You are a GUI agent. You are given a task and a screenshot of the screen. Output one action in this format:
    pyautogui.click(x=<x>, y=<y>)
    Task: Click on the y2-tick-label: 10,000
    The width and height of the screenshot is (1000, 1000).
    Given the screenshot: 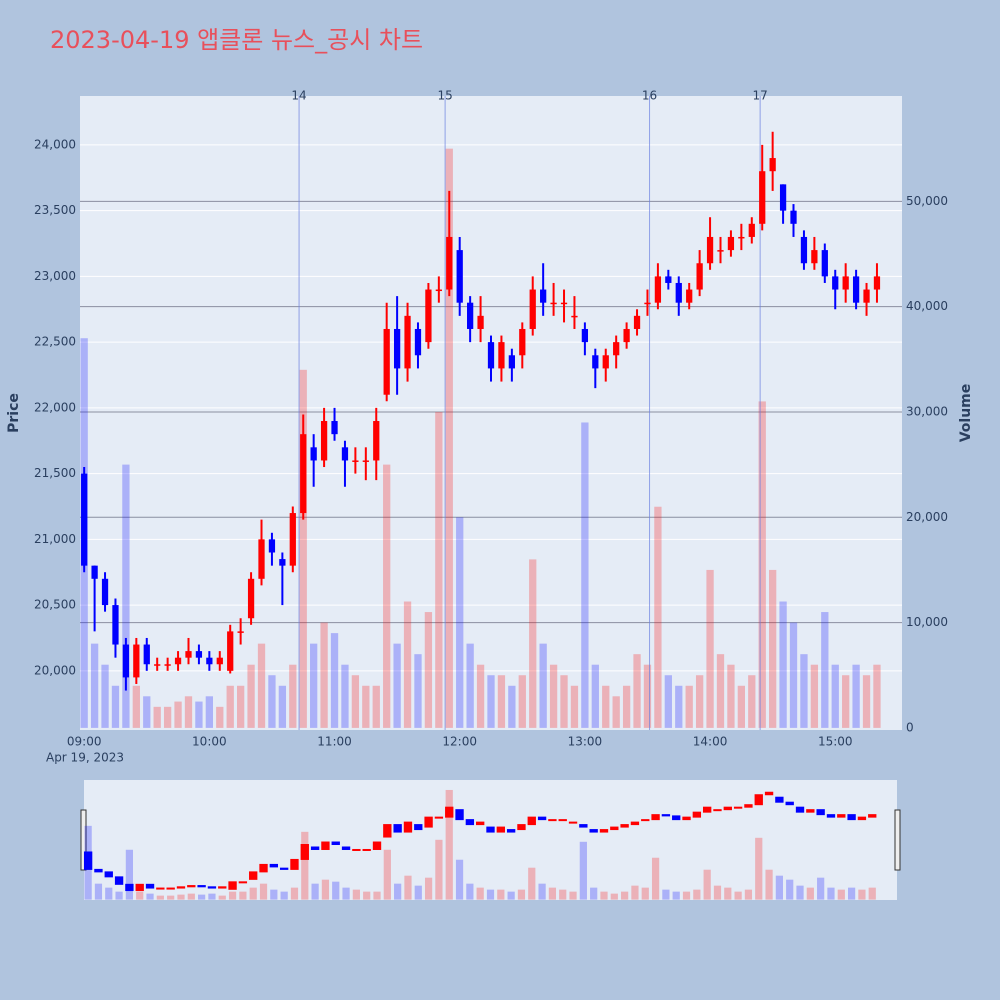 What is the action you would take?
    pyautogui.click(x=927, y=622)
    